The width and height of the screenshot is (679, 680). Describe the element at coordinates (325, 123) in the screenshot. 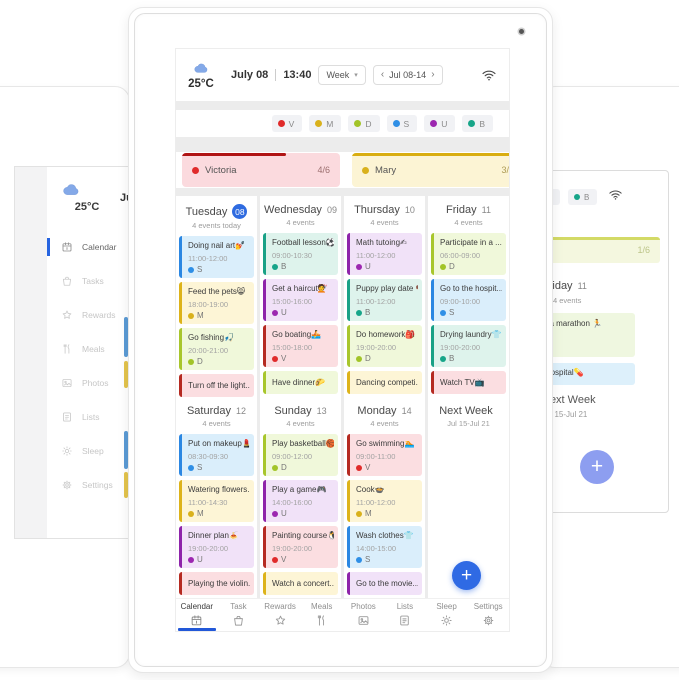

I see `member-chip: M` at that location.